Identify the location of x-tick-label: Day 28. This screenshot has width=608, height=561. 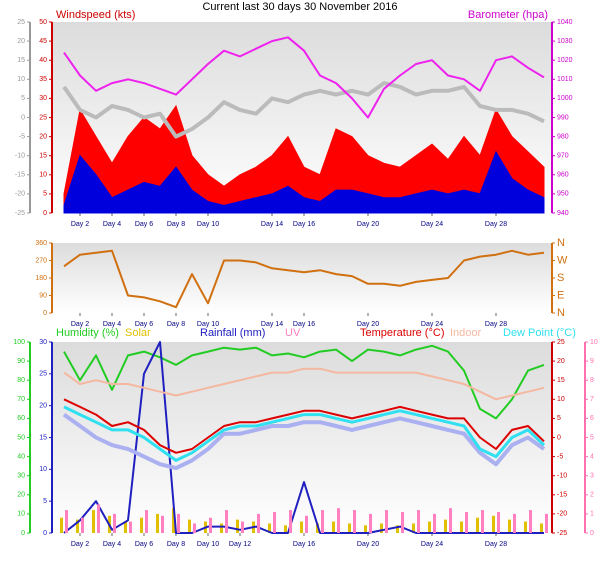
(496, 324).